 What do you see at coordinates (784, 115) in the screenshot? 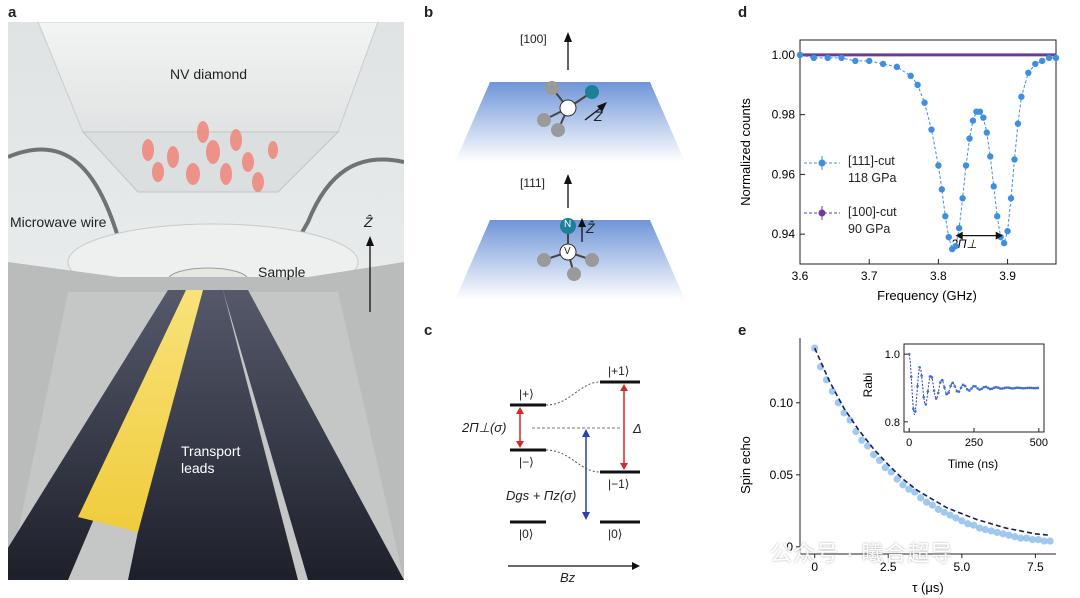
I see `chart-d-ytick-label: 0.98` at bounding box center [784, 115].